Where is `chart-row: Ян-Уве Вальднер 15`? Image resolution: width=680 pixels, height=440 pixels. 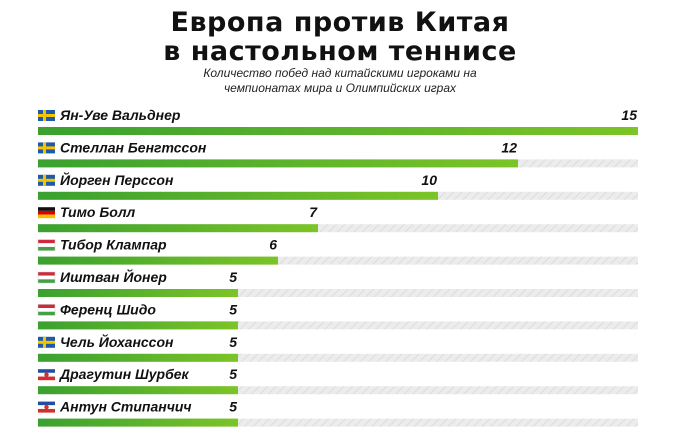 chart-row: Ян-Уве Вальднер 15 is located at coordinates (338, 121).